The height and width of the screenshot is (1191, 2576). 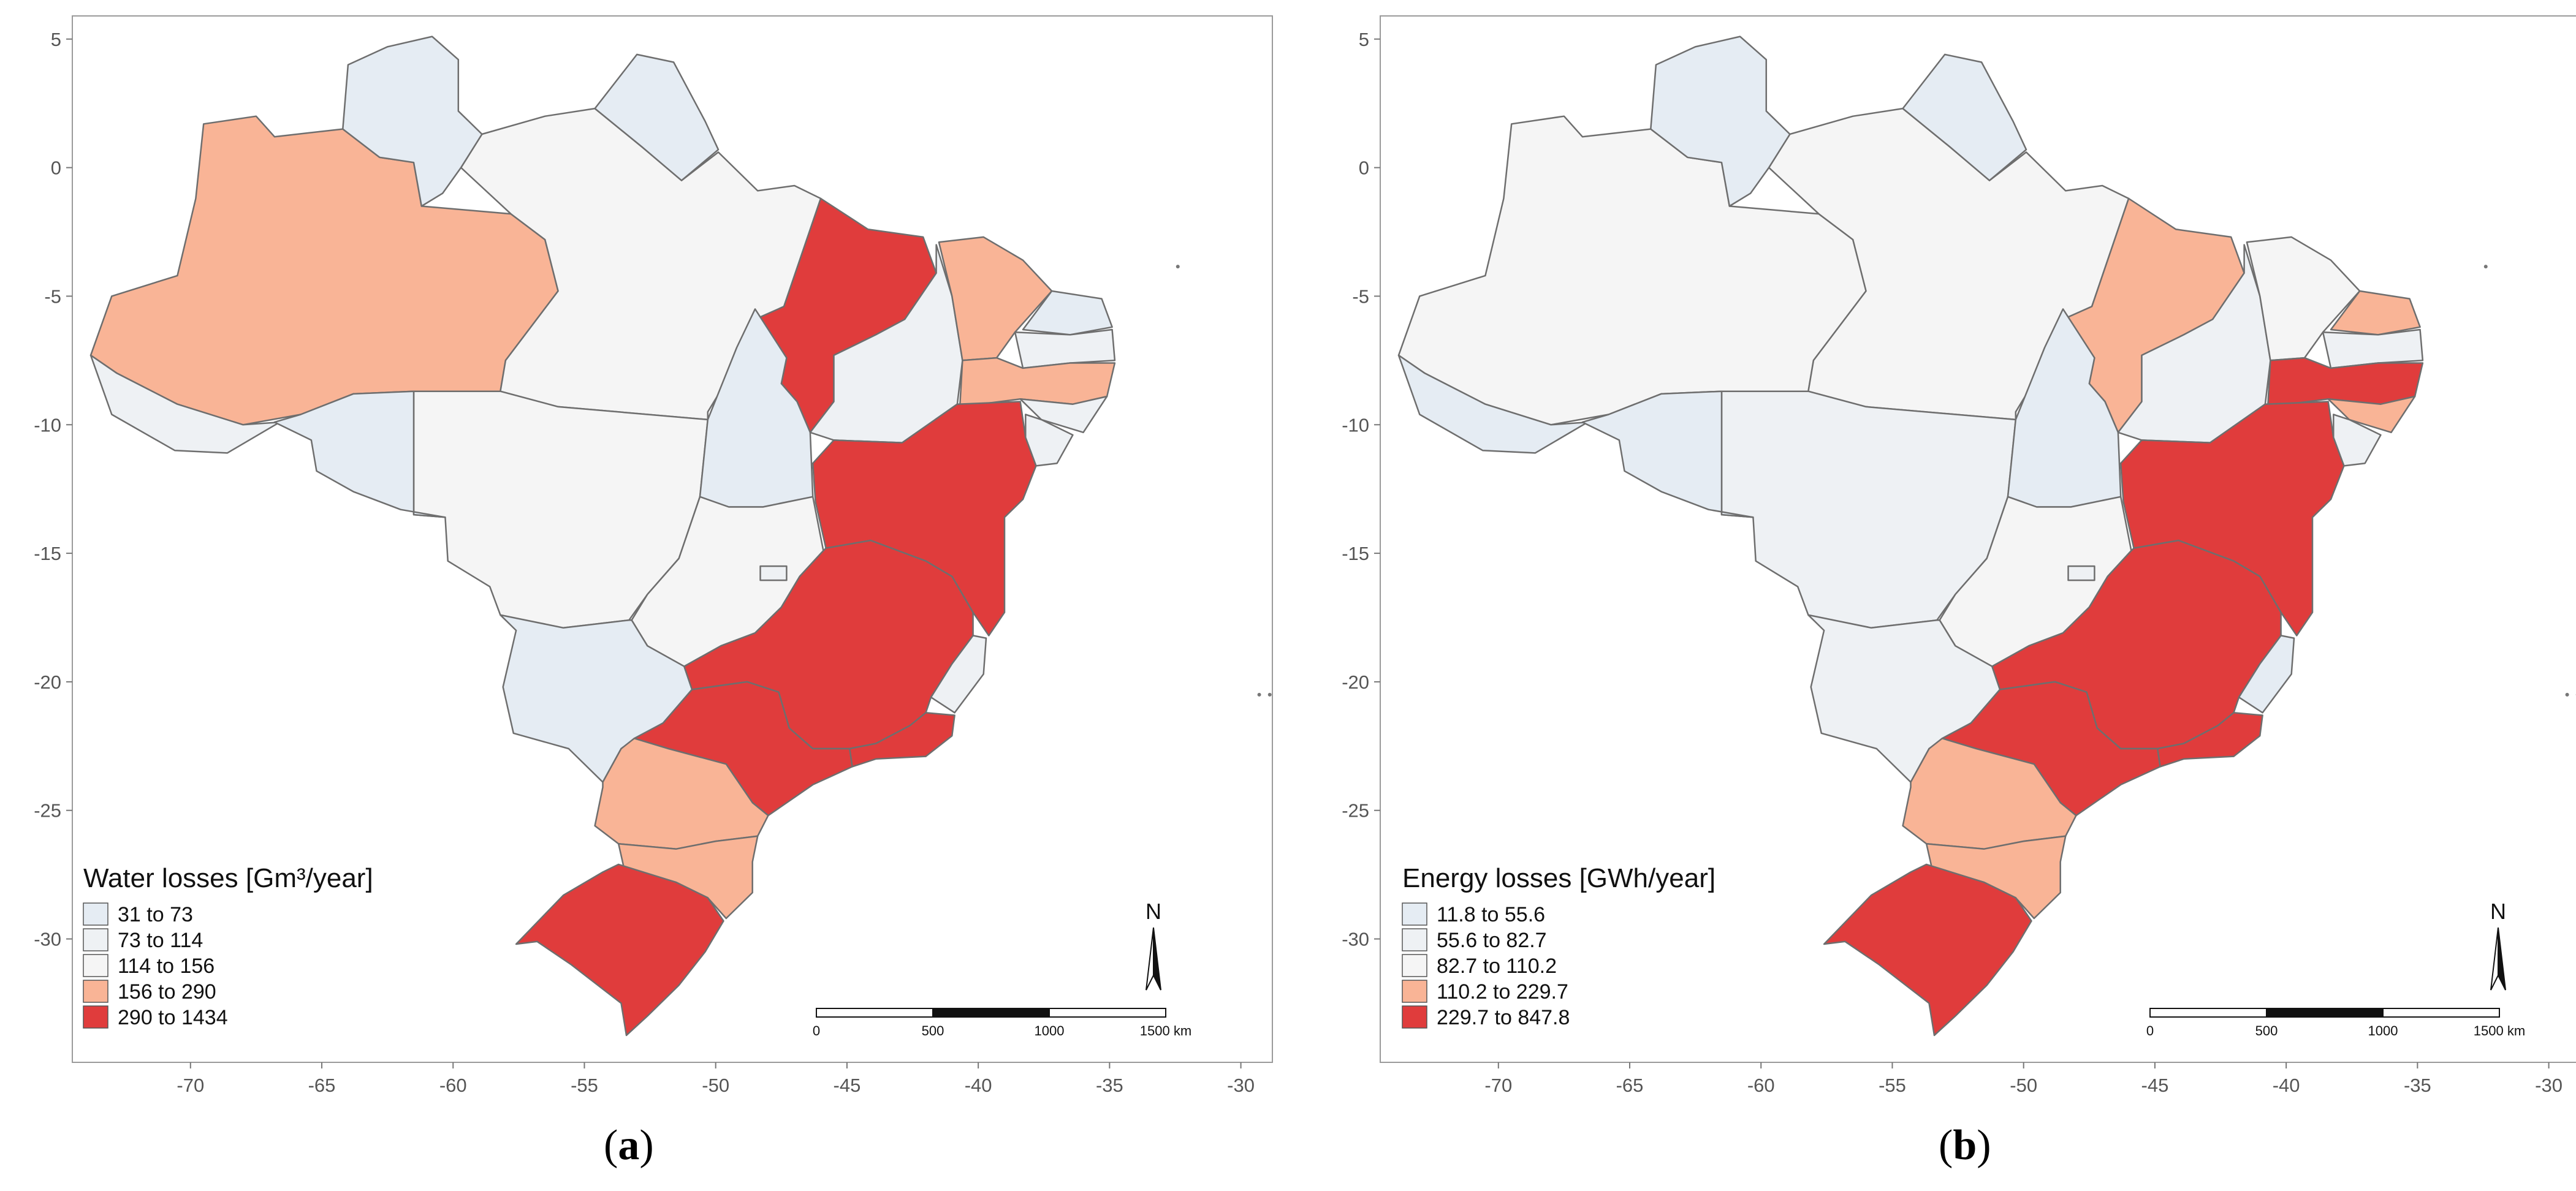 What do you see at coordinates (1503, 1017) in the screenshot?
I see `legend-label: 229.7 to 847.8` at bounding box center [1503, 1017].